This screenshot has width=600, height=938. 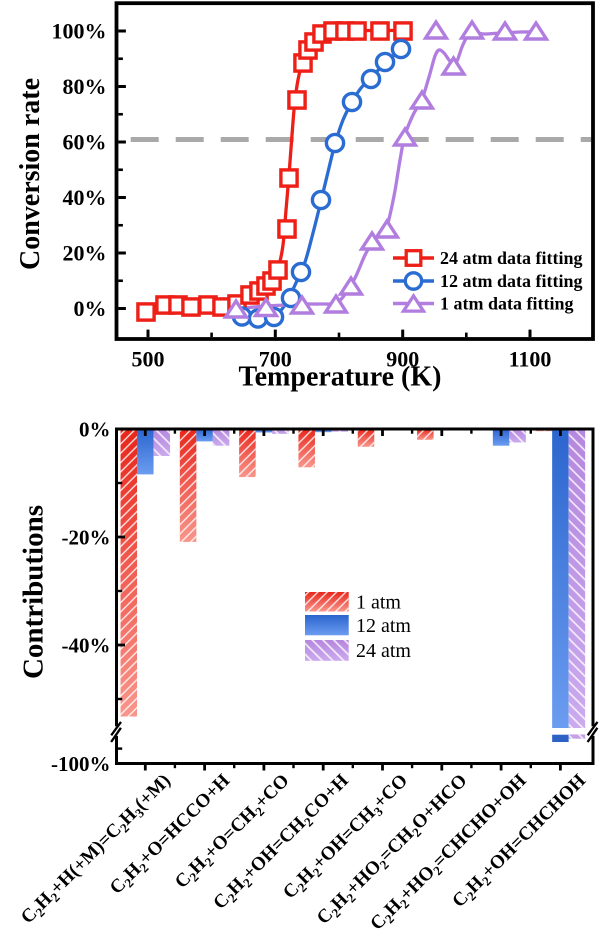 I want to click on svg-text: Temperature (K), so click(x=340, y=377).